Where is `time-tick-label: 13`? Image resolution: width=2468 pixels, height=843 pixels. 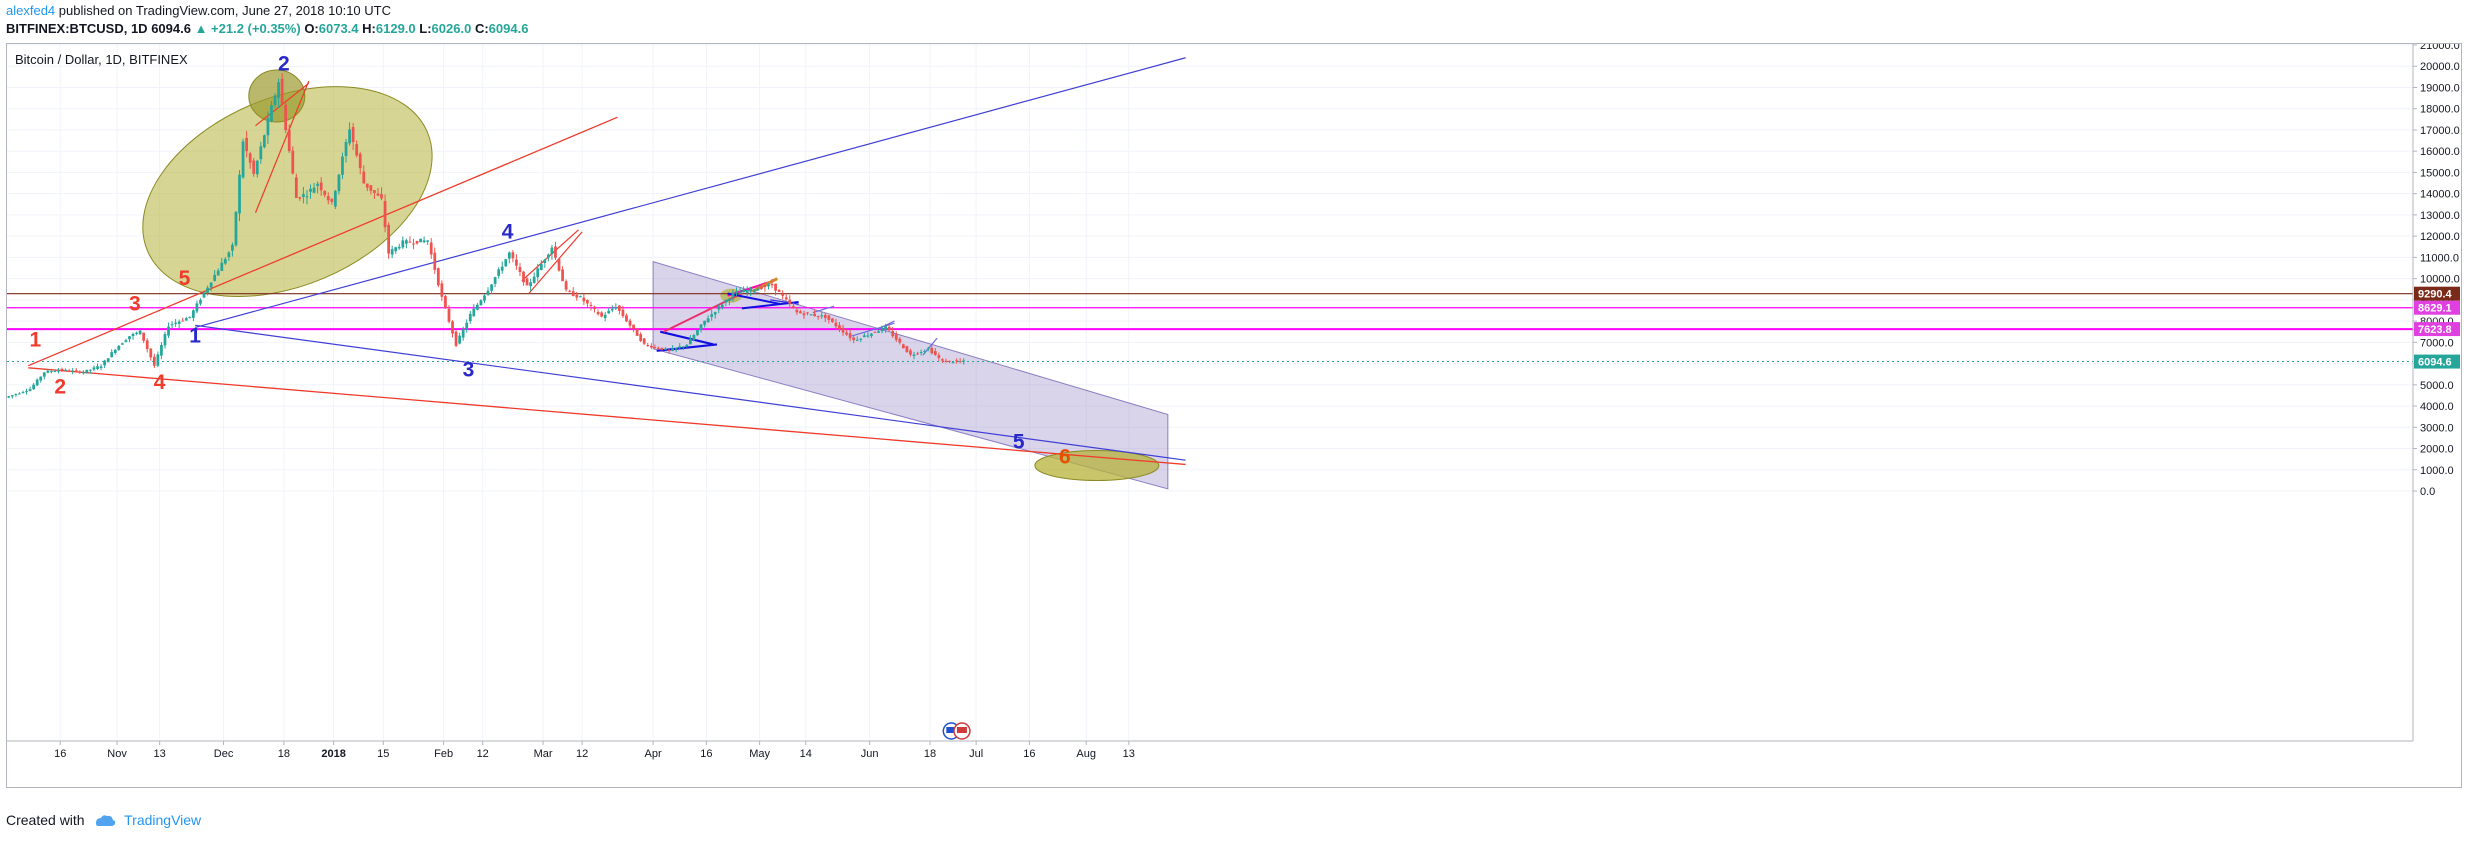 time-tick-label: 13 is located at coordinates (160, 754).